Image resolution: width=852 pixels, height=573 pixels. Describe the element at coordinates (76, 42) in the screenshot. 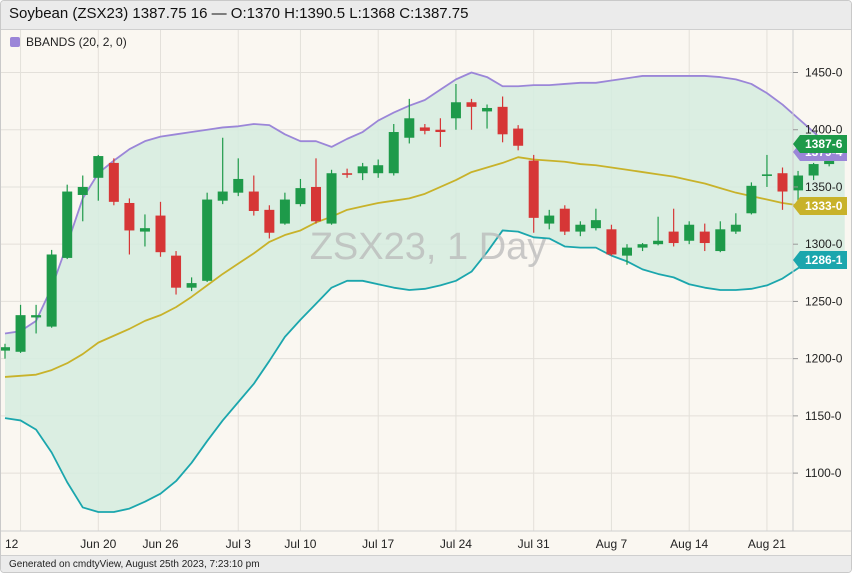

I see `legend-label: BBANDS (20, 2, 0)` at that location.